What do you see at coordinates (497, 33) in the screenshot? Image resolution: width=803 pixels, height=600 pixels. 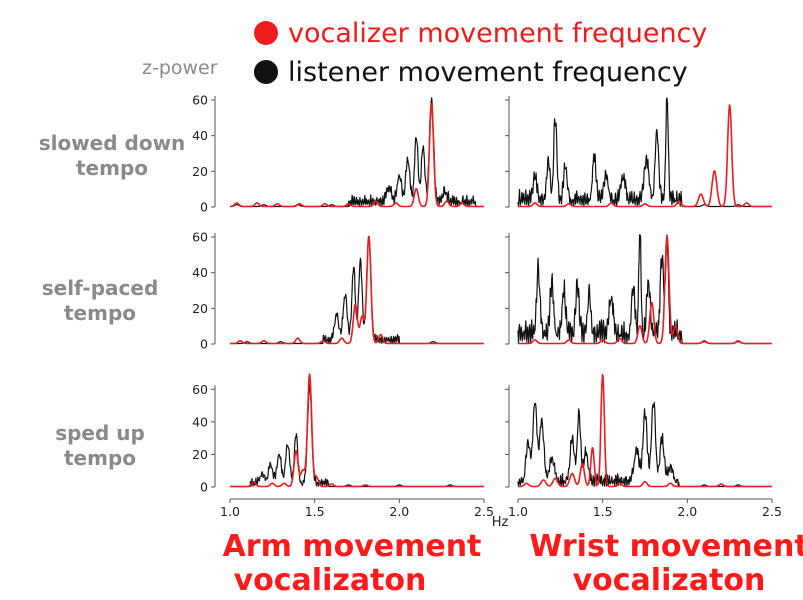 I see `vocalizer-legend-label: vocalizer movement frequency` at bounding box center [497, 33].